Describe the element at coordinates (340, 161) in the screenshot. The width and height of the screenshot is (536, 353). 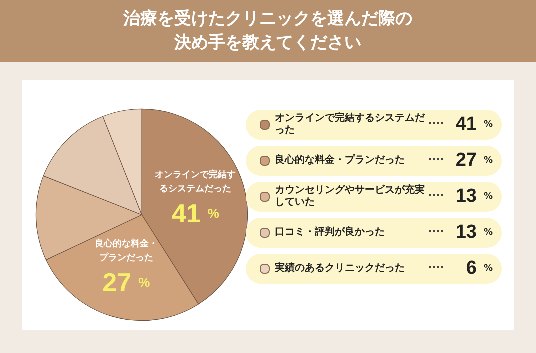
I see `legend-label: 良心的な料金・プランだった` at that location.